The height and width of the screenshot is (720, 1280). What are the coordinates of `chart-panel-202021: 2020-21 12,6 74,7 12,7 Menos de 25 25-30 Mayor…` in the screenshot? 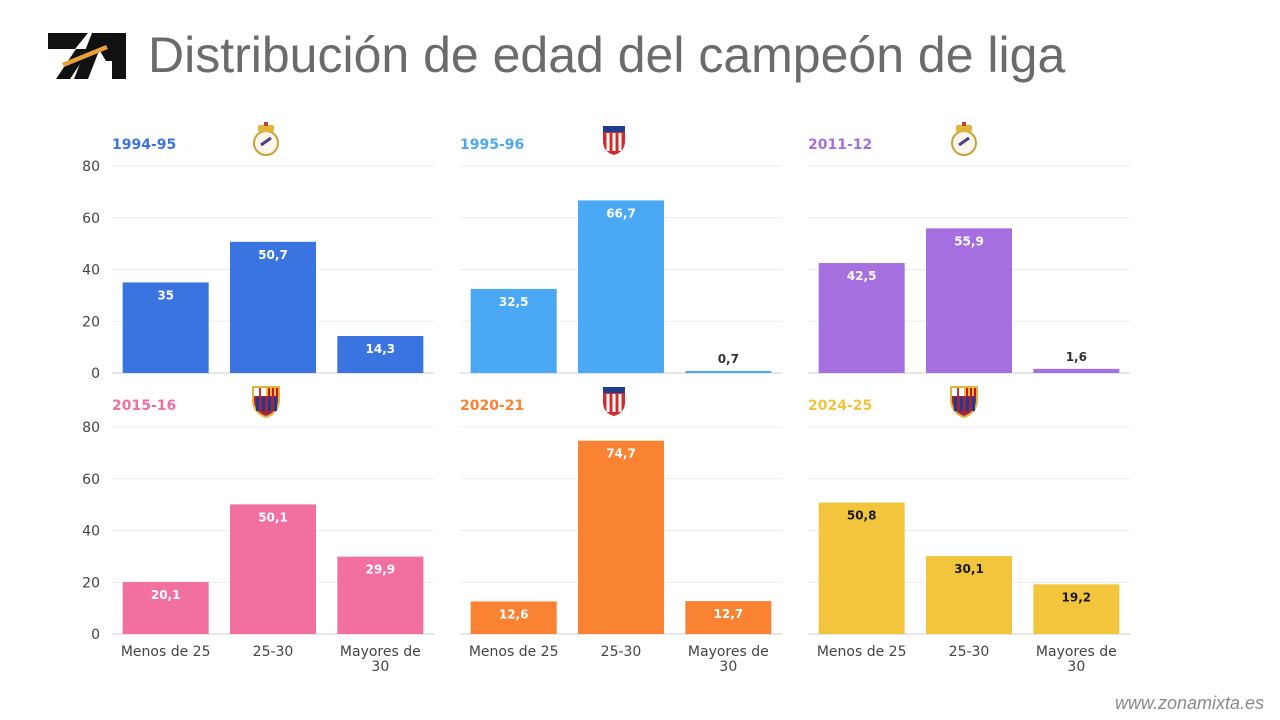 It's located at (621, 531).